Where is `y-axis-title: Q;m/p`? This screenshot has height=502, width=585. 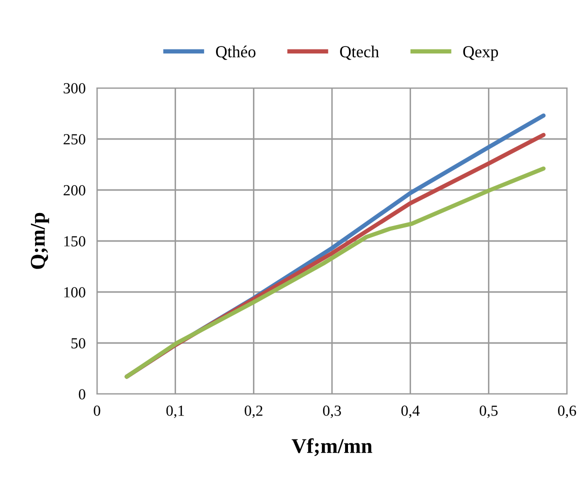 y-axis-title: Q;m/p is located at coordinates (40, 240).